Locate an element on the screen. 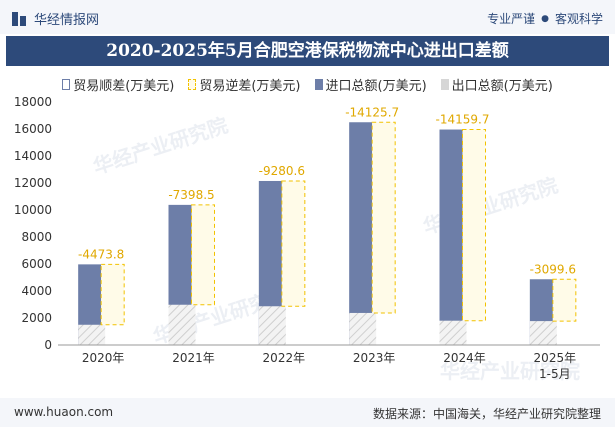  y-tick-label: 14000 is located at coordinates (33, 156).